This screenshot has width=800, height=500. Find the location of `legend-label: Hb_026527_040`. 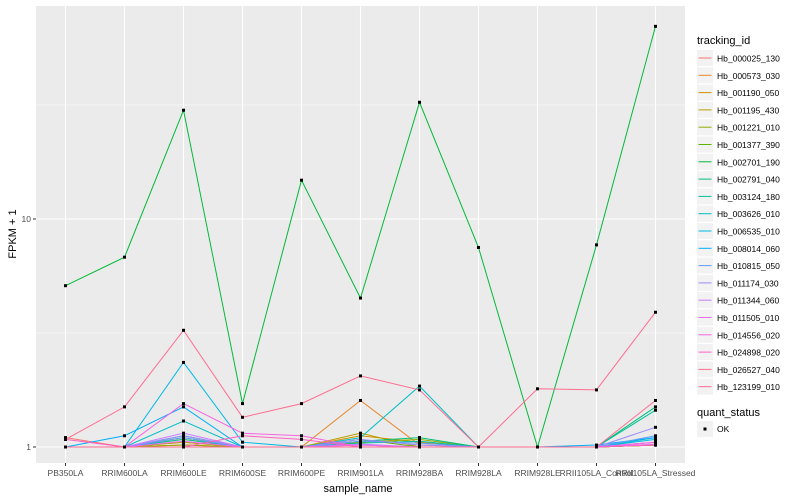

legend-label: Hb_026527_040 is located at coordinates (748, 370).